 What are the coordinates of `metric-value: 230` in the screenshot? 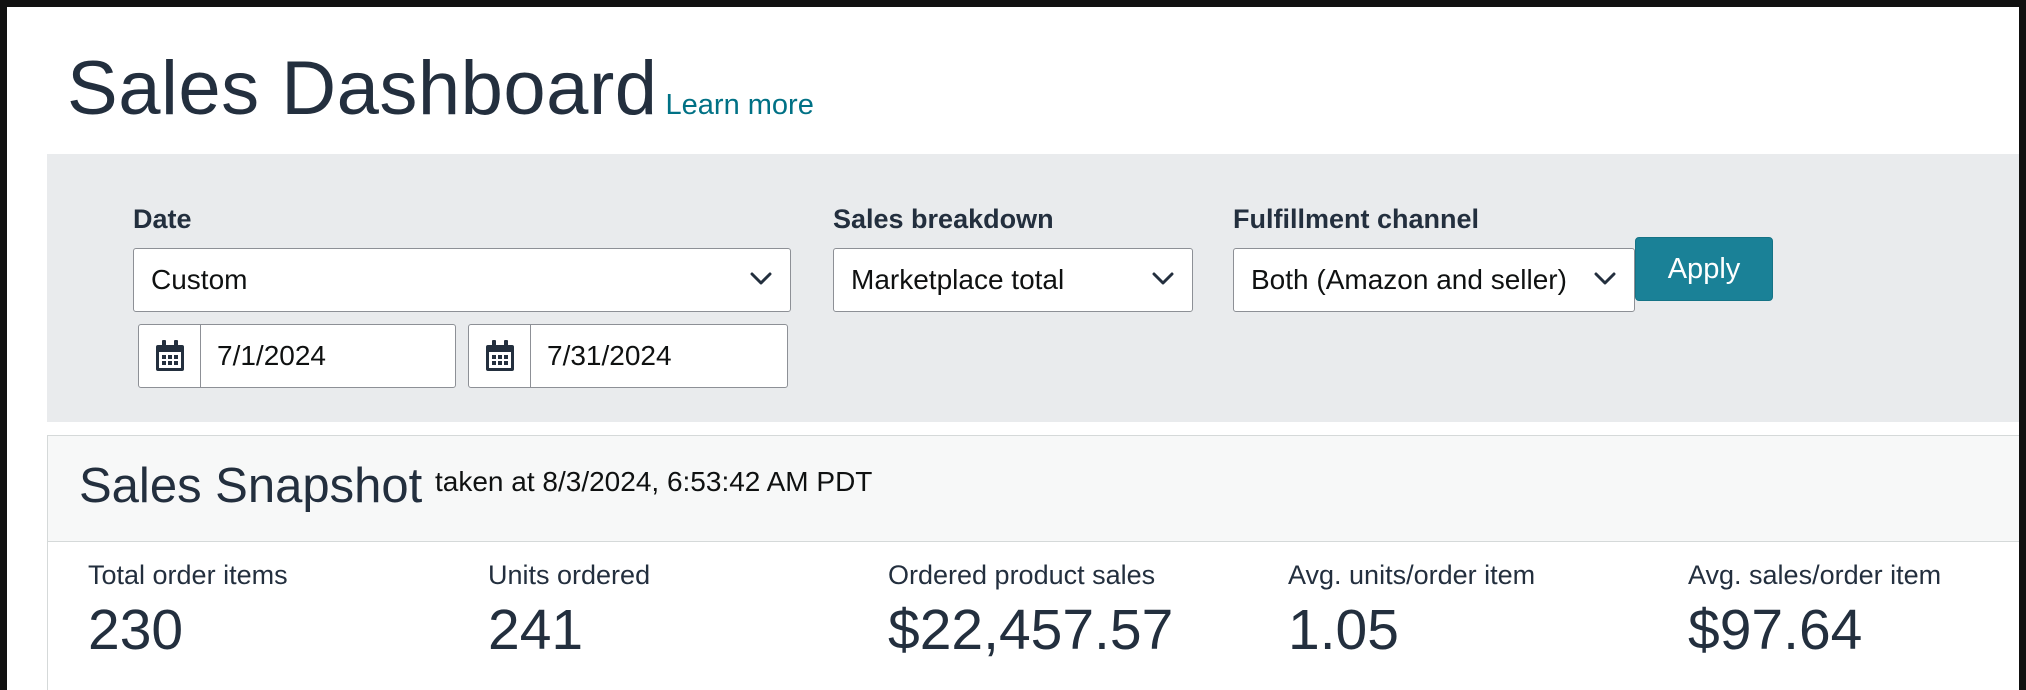 It's located at (136, 630).